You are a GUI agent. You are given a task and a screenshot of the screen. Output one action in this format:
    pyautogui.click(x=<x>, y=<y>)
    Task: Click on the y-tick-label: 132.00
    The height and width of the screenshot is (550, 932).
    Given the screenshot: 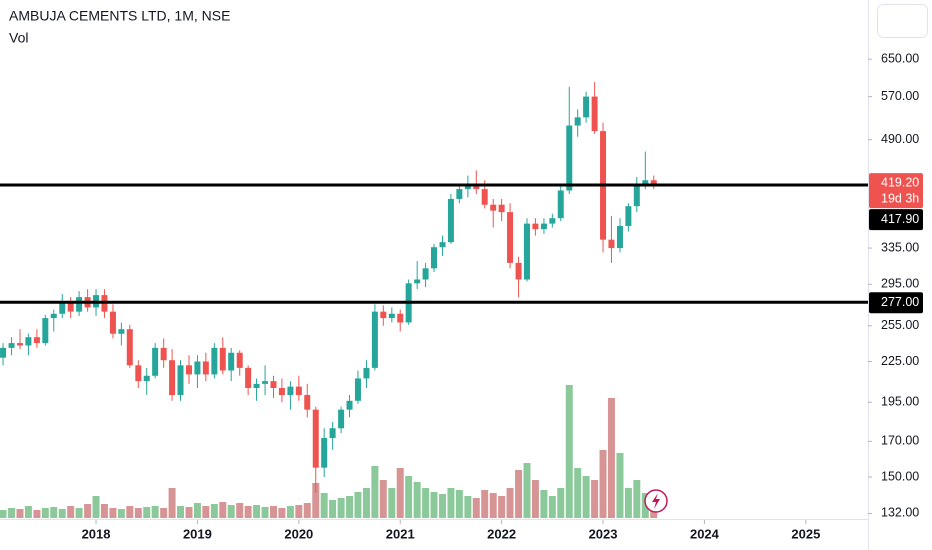 What is the action you would take?
    pyautogui.click(x=900, y=513)
    